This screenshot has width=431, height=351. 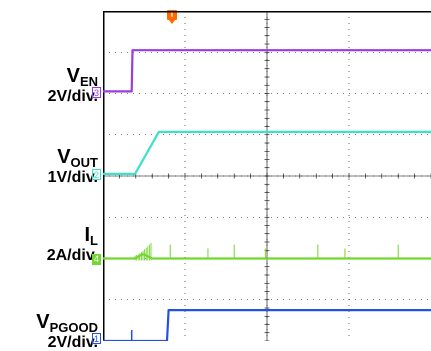 I want to click on vpgood-label-name: V, so click(x=43, y=322).